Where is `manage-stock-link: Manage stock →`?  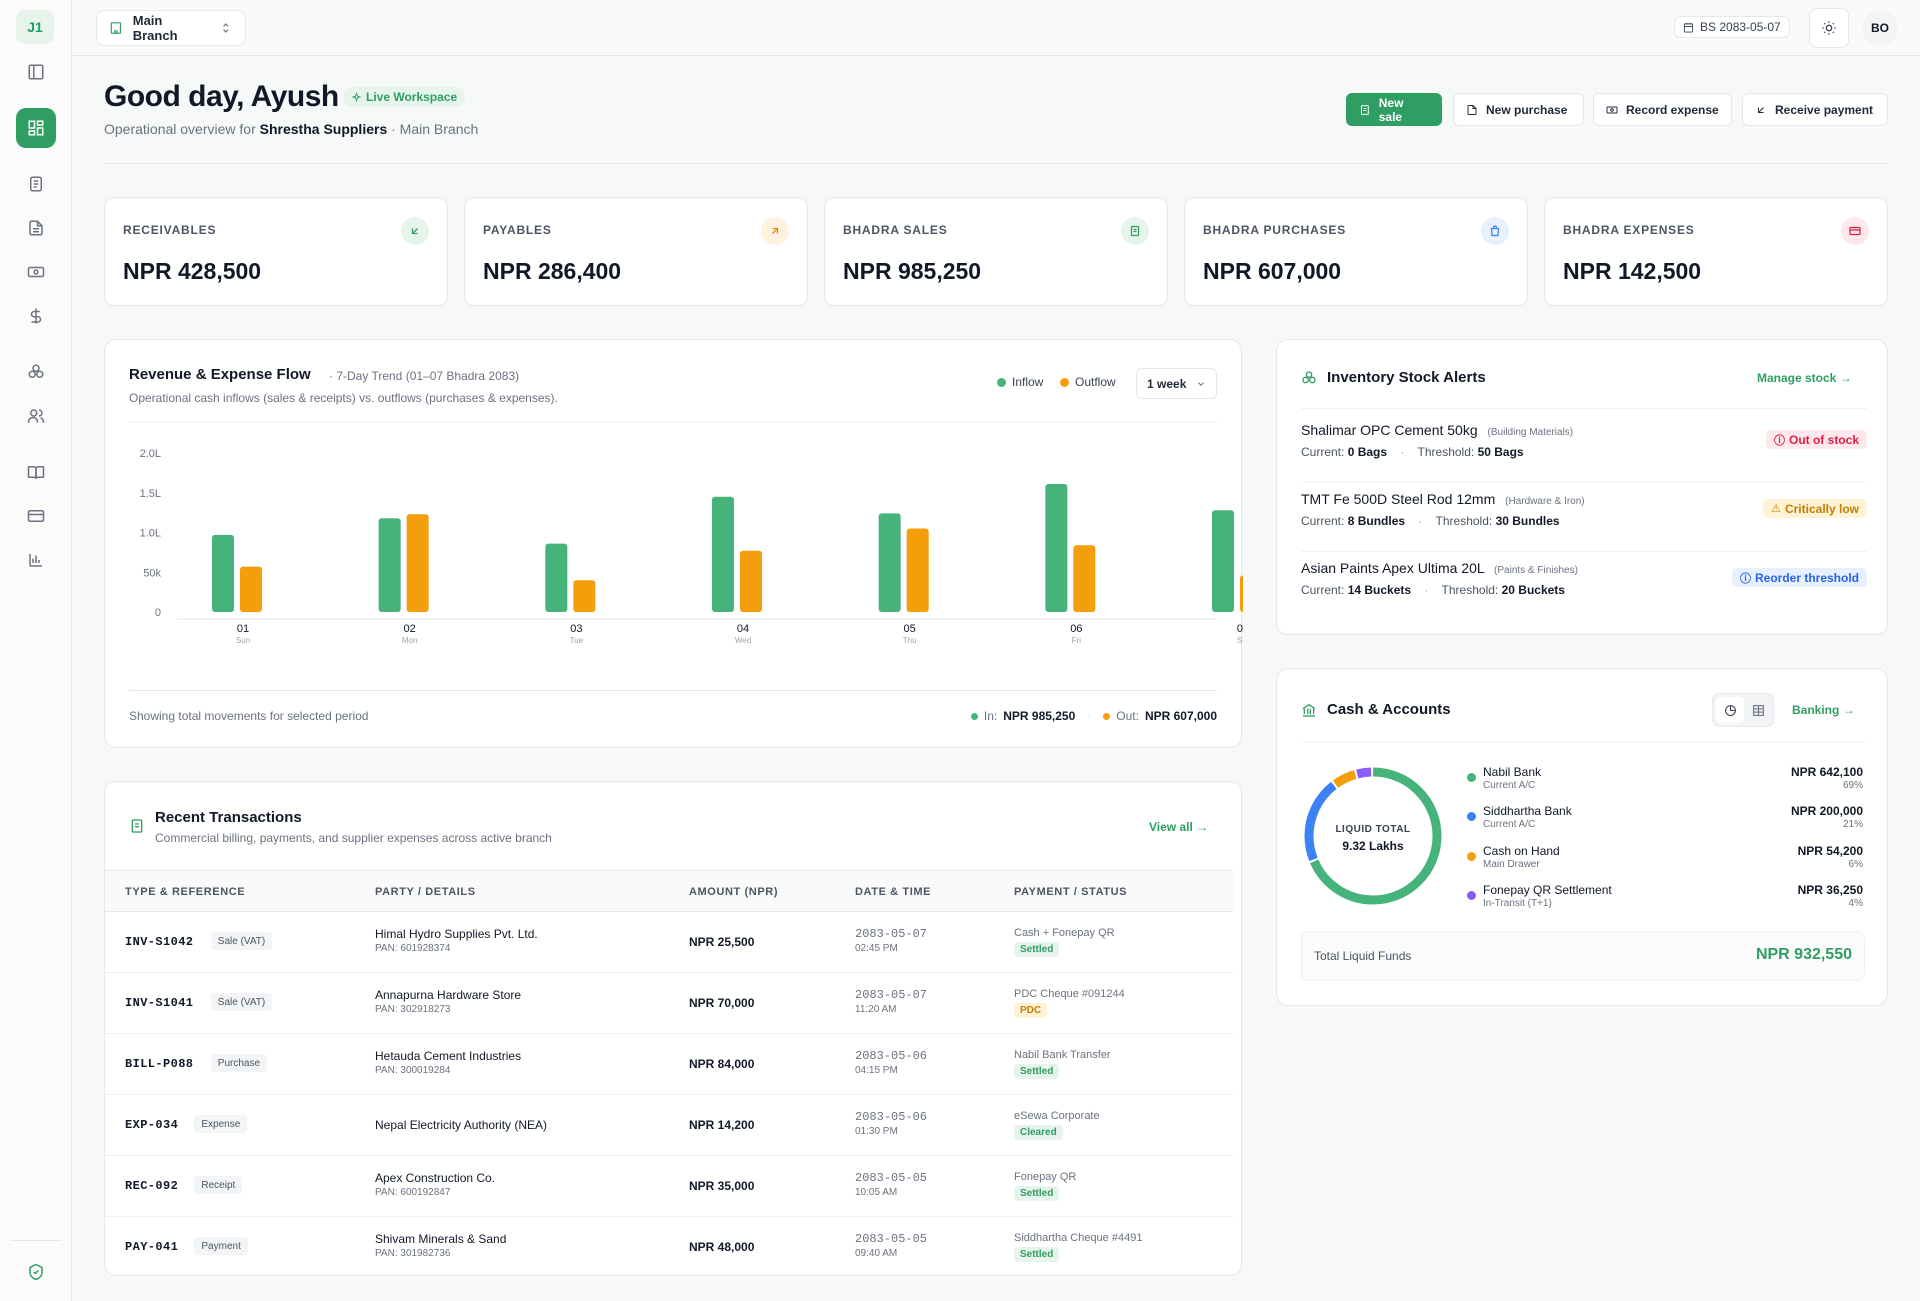
manage-stock-link: Manage stock → is located at coordinates (1804, 378).